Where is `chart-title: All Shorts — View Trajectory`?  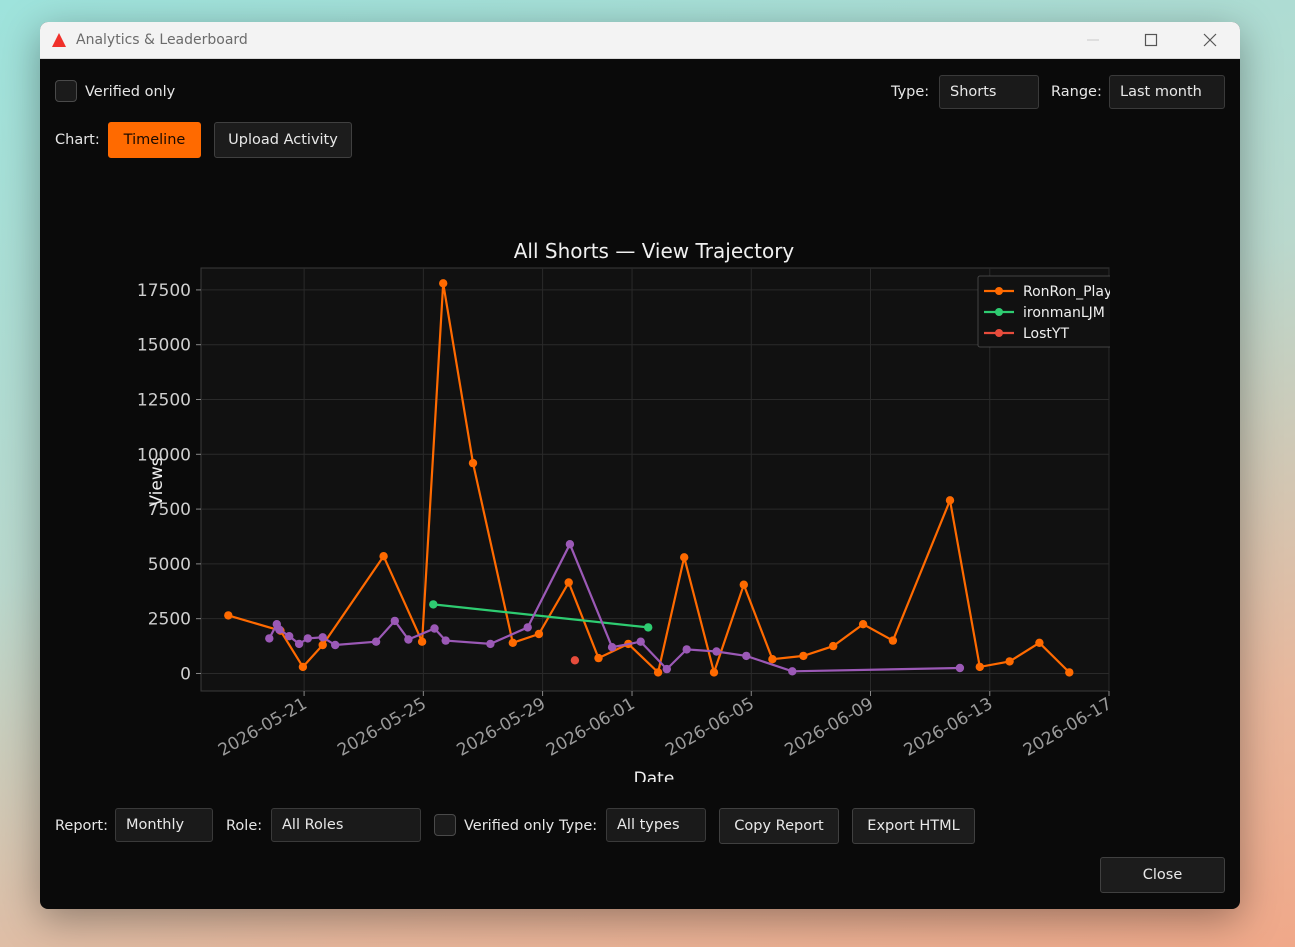 chart-title: All Shorts — View Trajectory is located at coordinates (654, 251).